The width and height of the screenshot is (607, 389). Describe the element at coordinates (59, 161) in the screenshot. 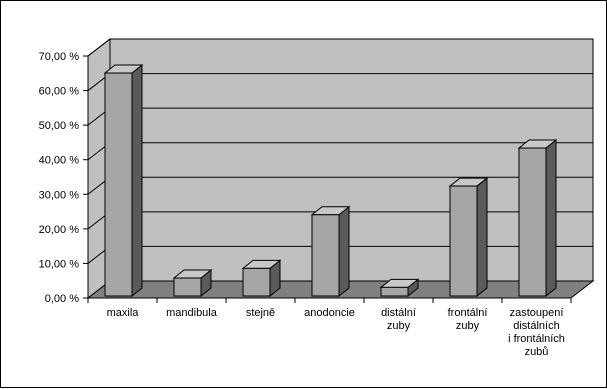

I see `y-tick-label: 40,00 %` at that location.